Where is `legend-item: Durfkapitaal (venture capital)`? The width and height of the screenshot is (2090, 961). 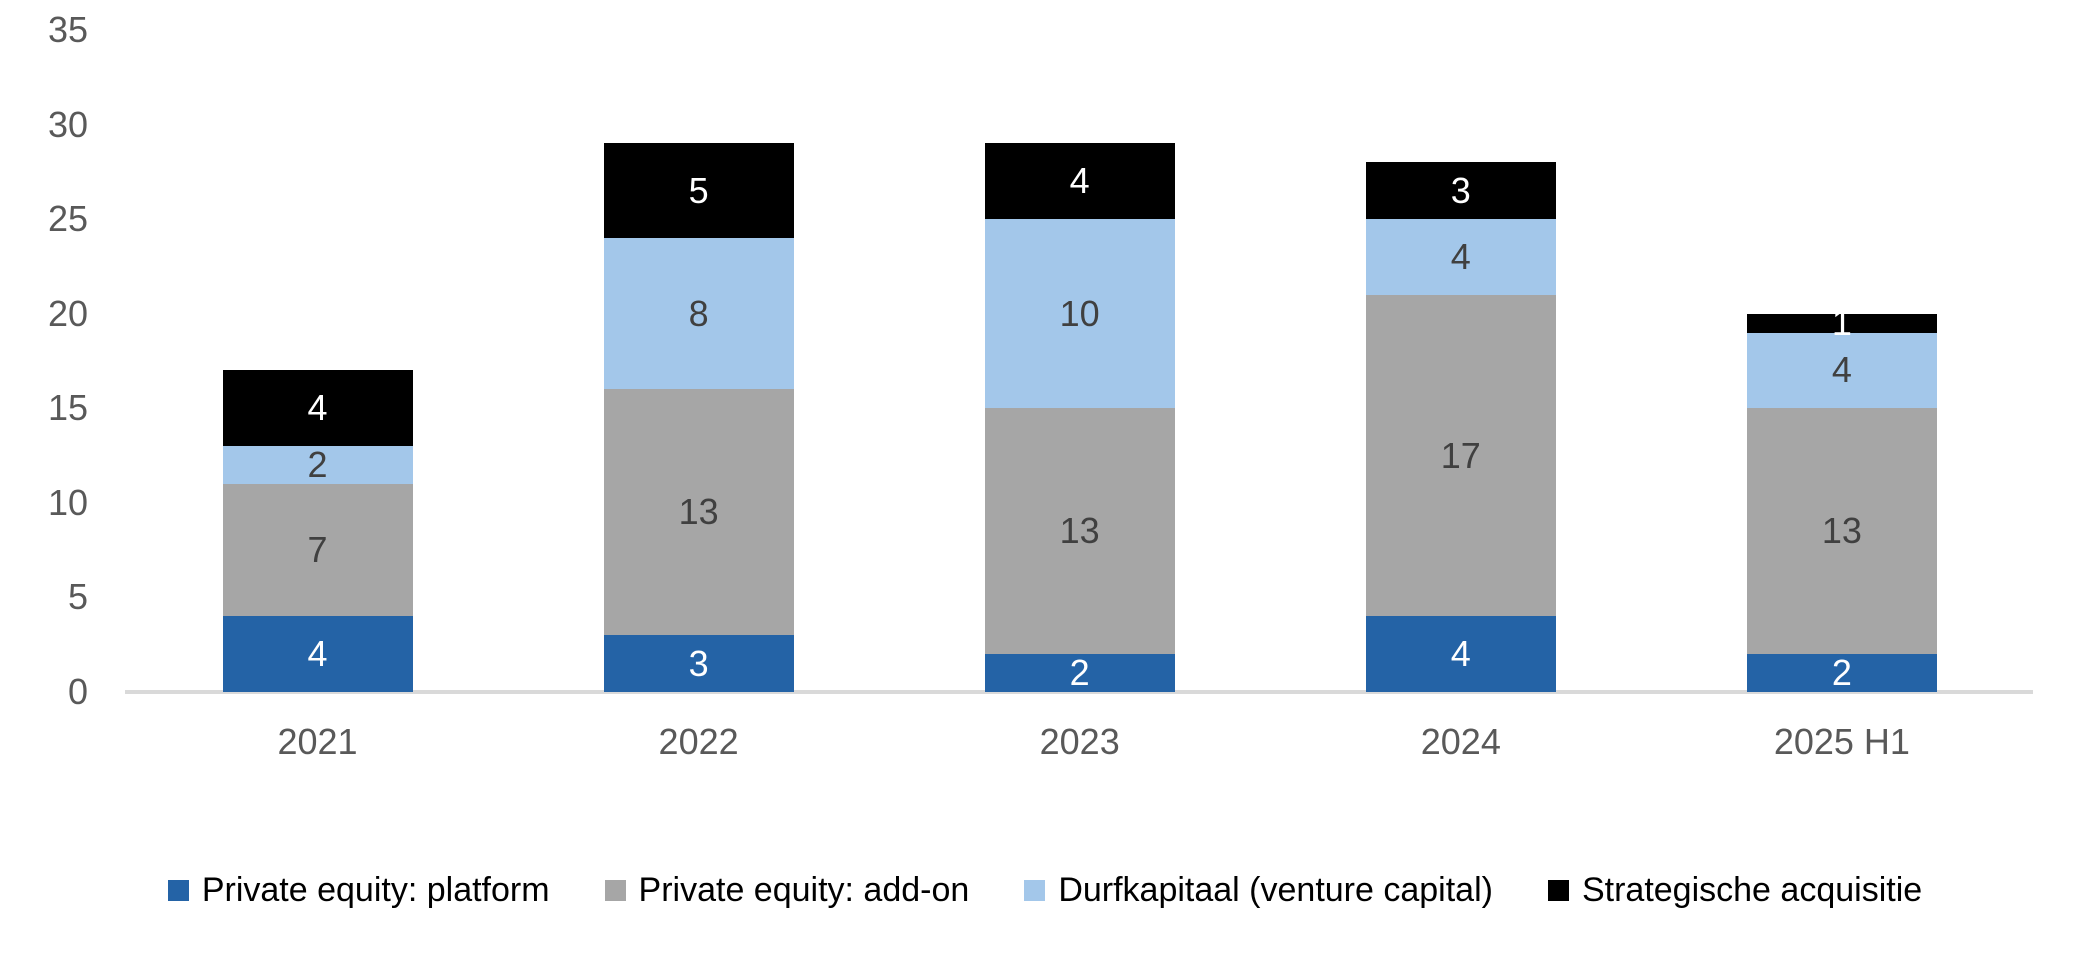
legend-item: Durfkapitaal (venture capital) is located at coordinates (1258, 890).